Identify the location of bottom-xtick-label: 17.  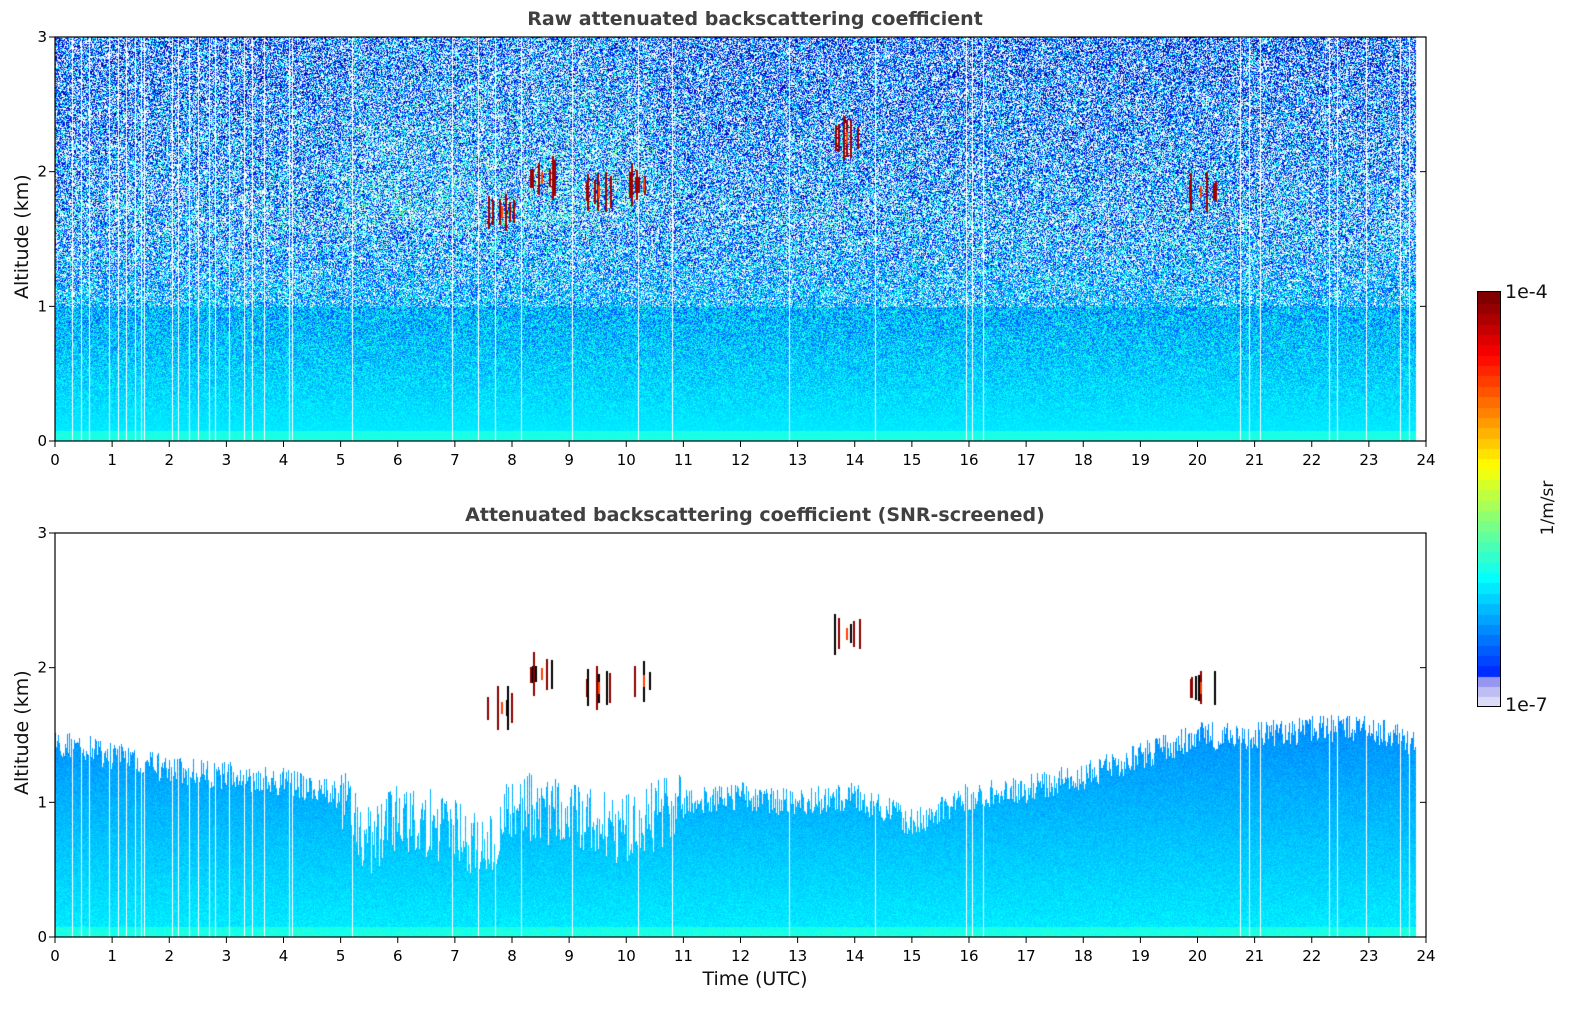
(1026, 956).